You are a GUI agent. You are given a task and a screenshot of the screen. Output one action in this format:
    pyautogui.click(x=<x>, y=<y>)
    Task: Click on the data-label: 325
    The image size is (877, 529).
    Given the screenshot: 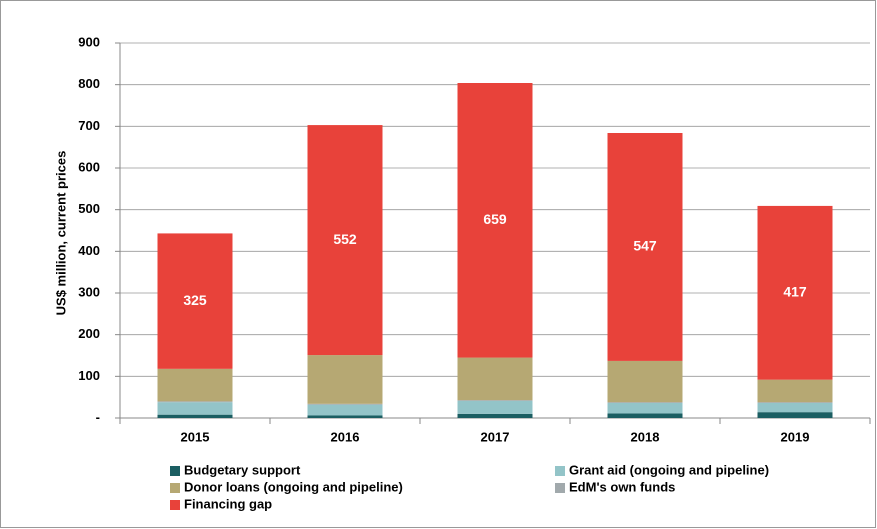 What is the action you would take?
    pyautogui.click(x=195, y=300)
    